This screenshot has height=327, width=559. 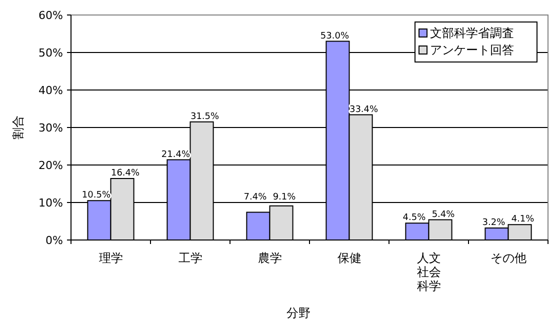 I want to click on y-tick-label: 0%, so click(x=54, y=240).